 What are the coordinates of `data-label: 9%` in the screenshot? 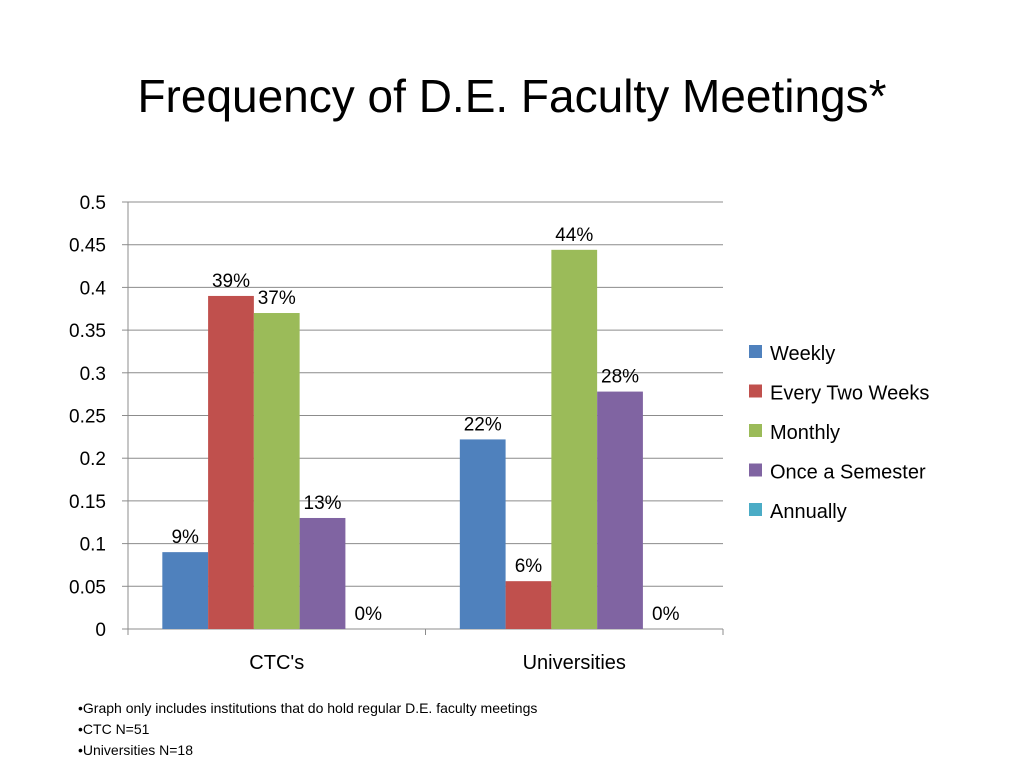 It's located at (185, 537).